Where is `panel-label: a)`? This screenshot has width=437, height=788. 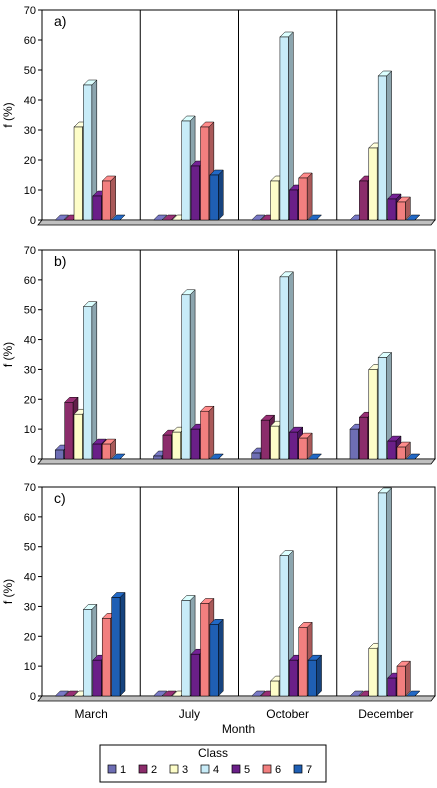 panel-label: a) is located at coordinates (60, 21).